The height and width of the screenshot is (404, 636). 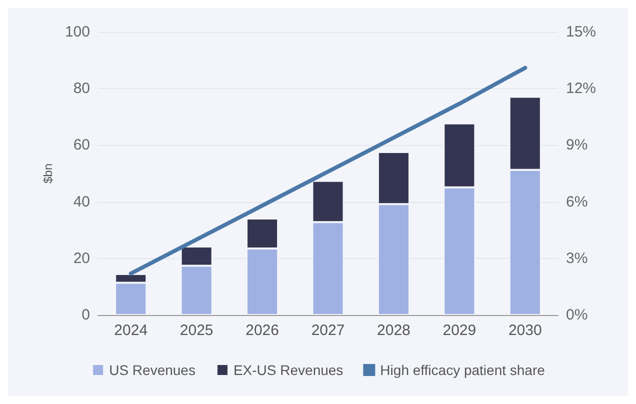 I want to click on y-tick-label: 60, so click(x=81, y=145).